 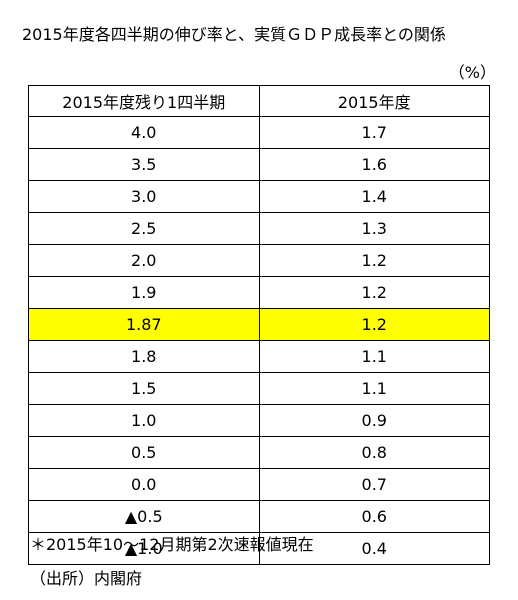 I want to click on table-row: 0.5 0.8, so click(x=259, y=452).